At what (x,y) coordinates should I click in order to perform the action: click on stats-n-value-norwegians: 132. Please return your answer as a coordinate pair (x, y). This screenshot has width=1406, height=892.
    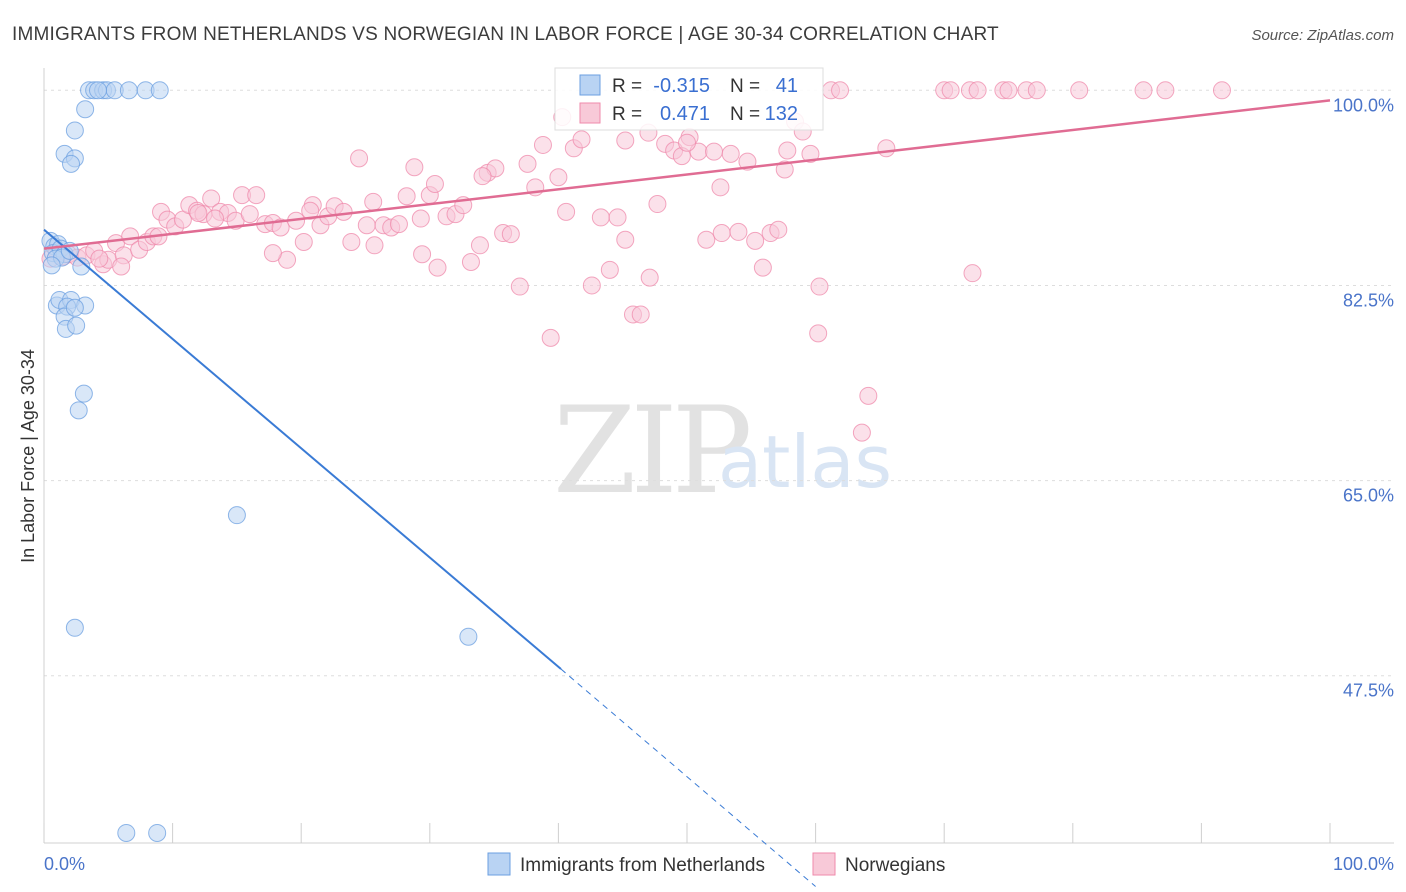
    Looking at the image, I should click on (781, 114).